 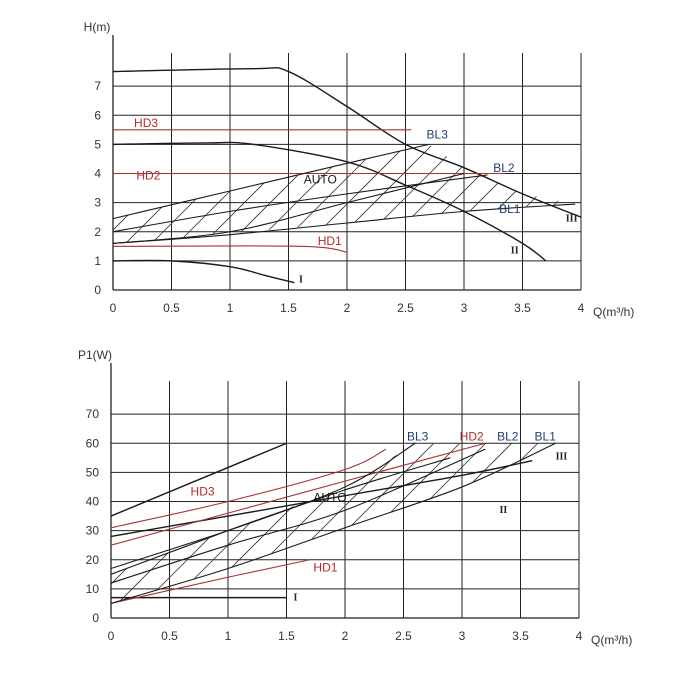 What do you see at coordinates (510, 209) in the screenshot?
I see `head-label-bl1: BL1` at bounding box center [510, 209].